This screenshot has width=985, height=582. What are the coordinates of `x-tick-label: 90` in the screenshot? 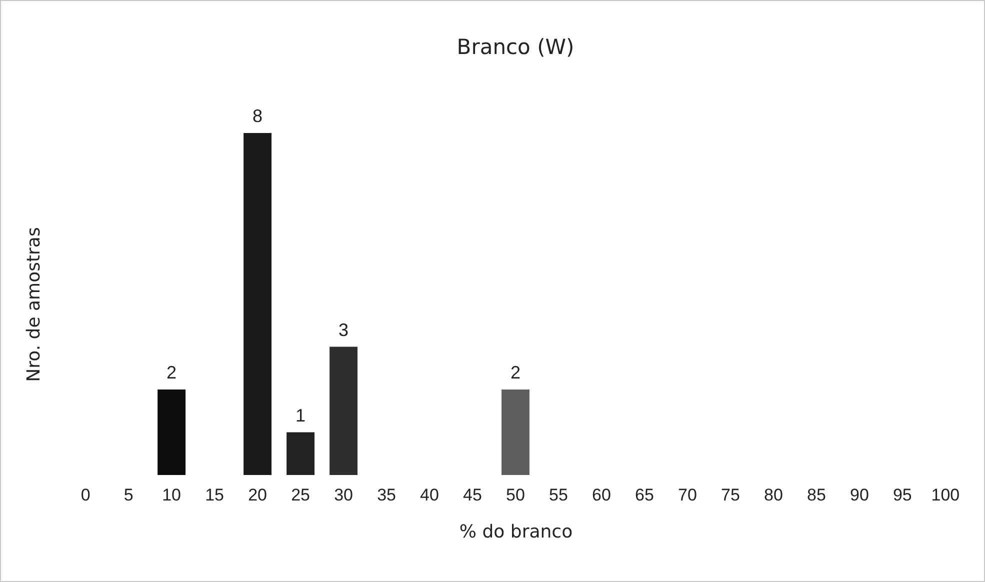 It's located at (859, 495).